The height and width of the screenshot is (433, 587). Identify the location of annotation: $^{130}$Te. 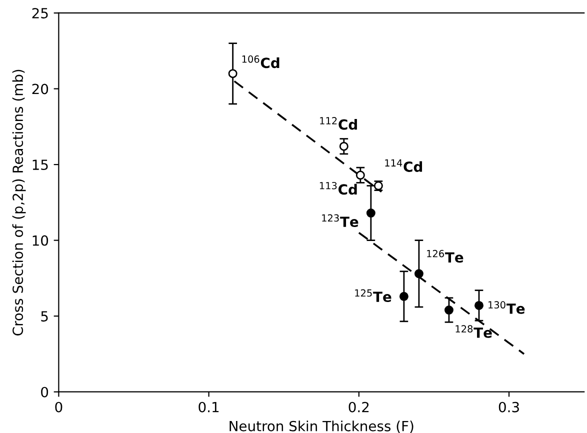
(506, 307).